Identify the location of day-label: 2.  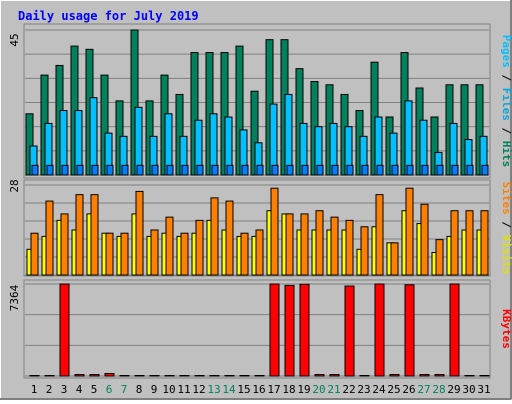
(49, 389).